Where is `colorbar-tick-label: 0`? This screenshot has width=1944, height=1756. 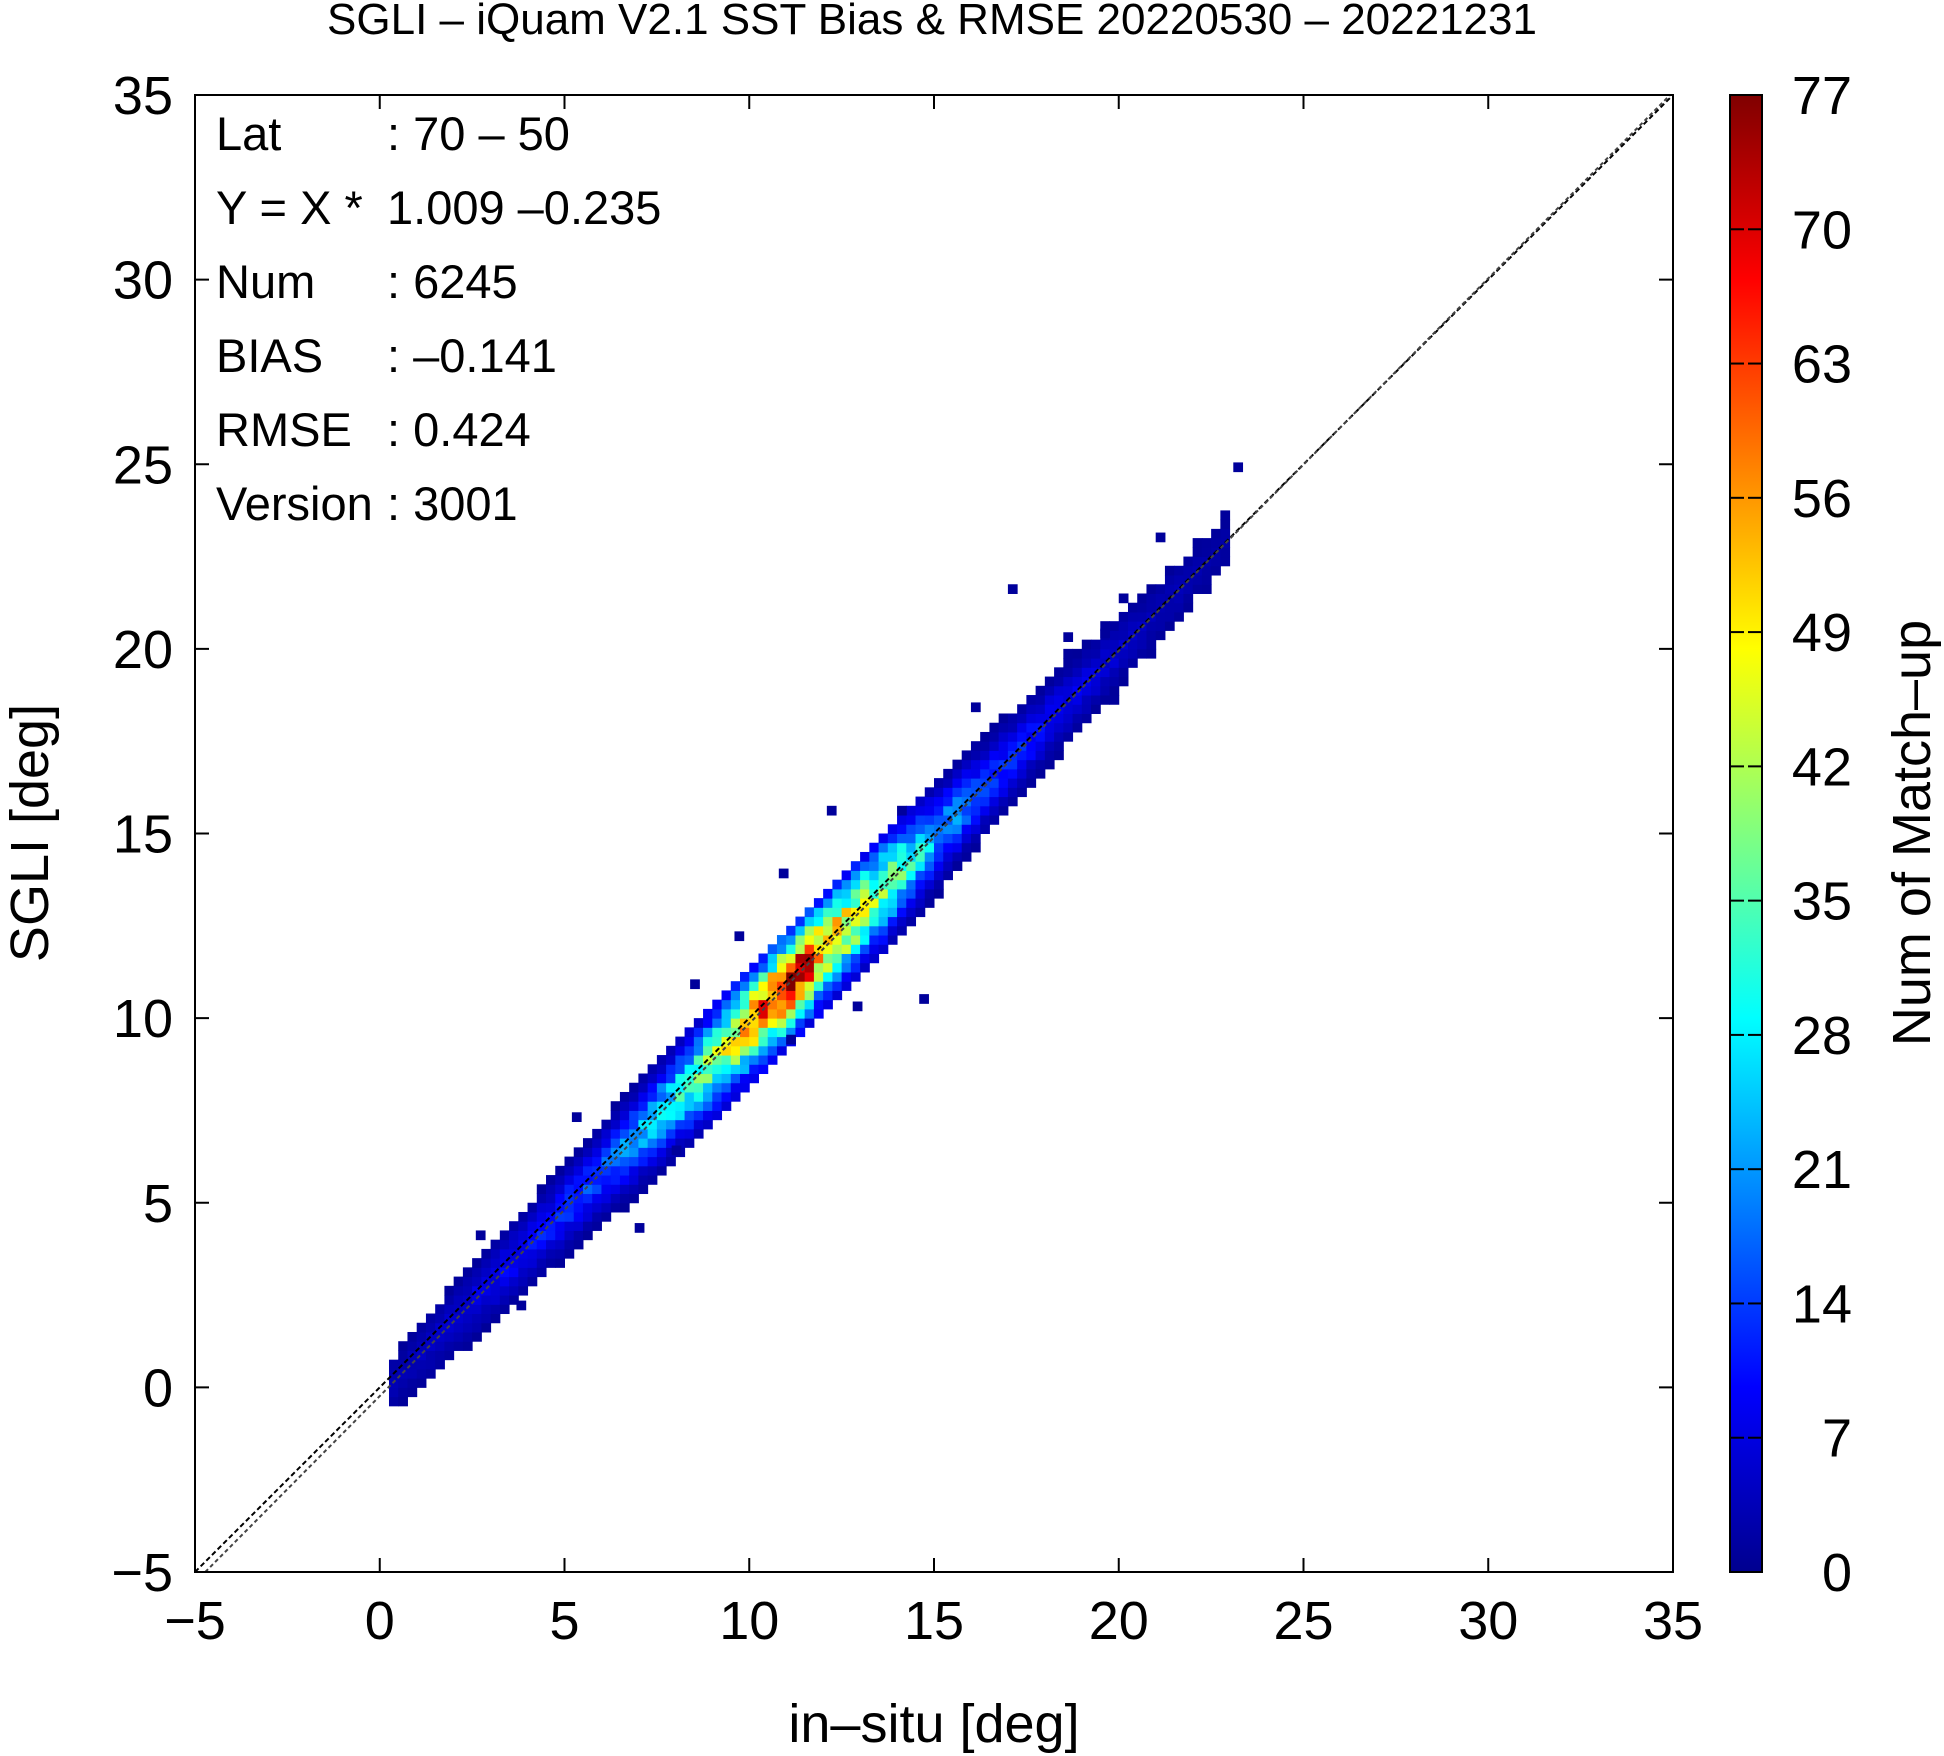
colorbar-tick-label: 0 is located at coordinates (1837, 1573).